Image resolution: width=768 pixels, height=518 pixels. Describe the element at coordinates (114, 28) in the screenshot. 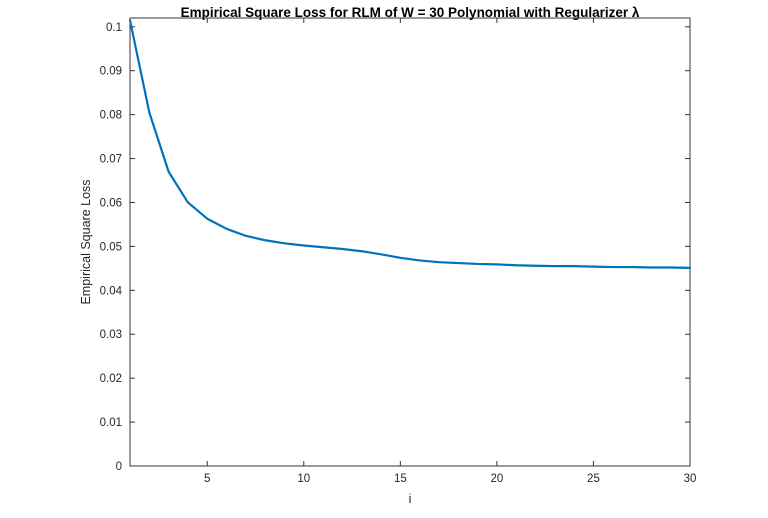

I see `y-tick-label: 0.1` at that location.